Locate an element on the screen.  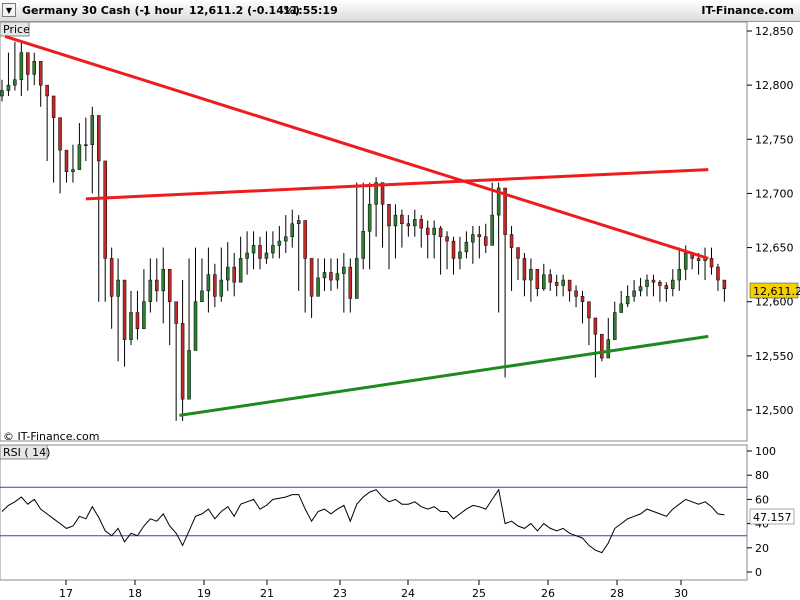
last-price-tag is located at coordinates (774, 290).